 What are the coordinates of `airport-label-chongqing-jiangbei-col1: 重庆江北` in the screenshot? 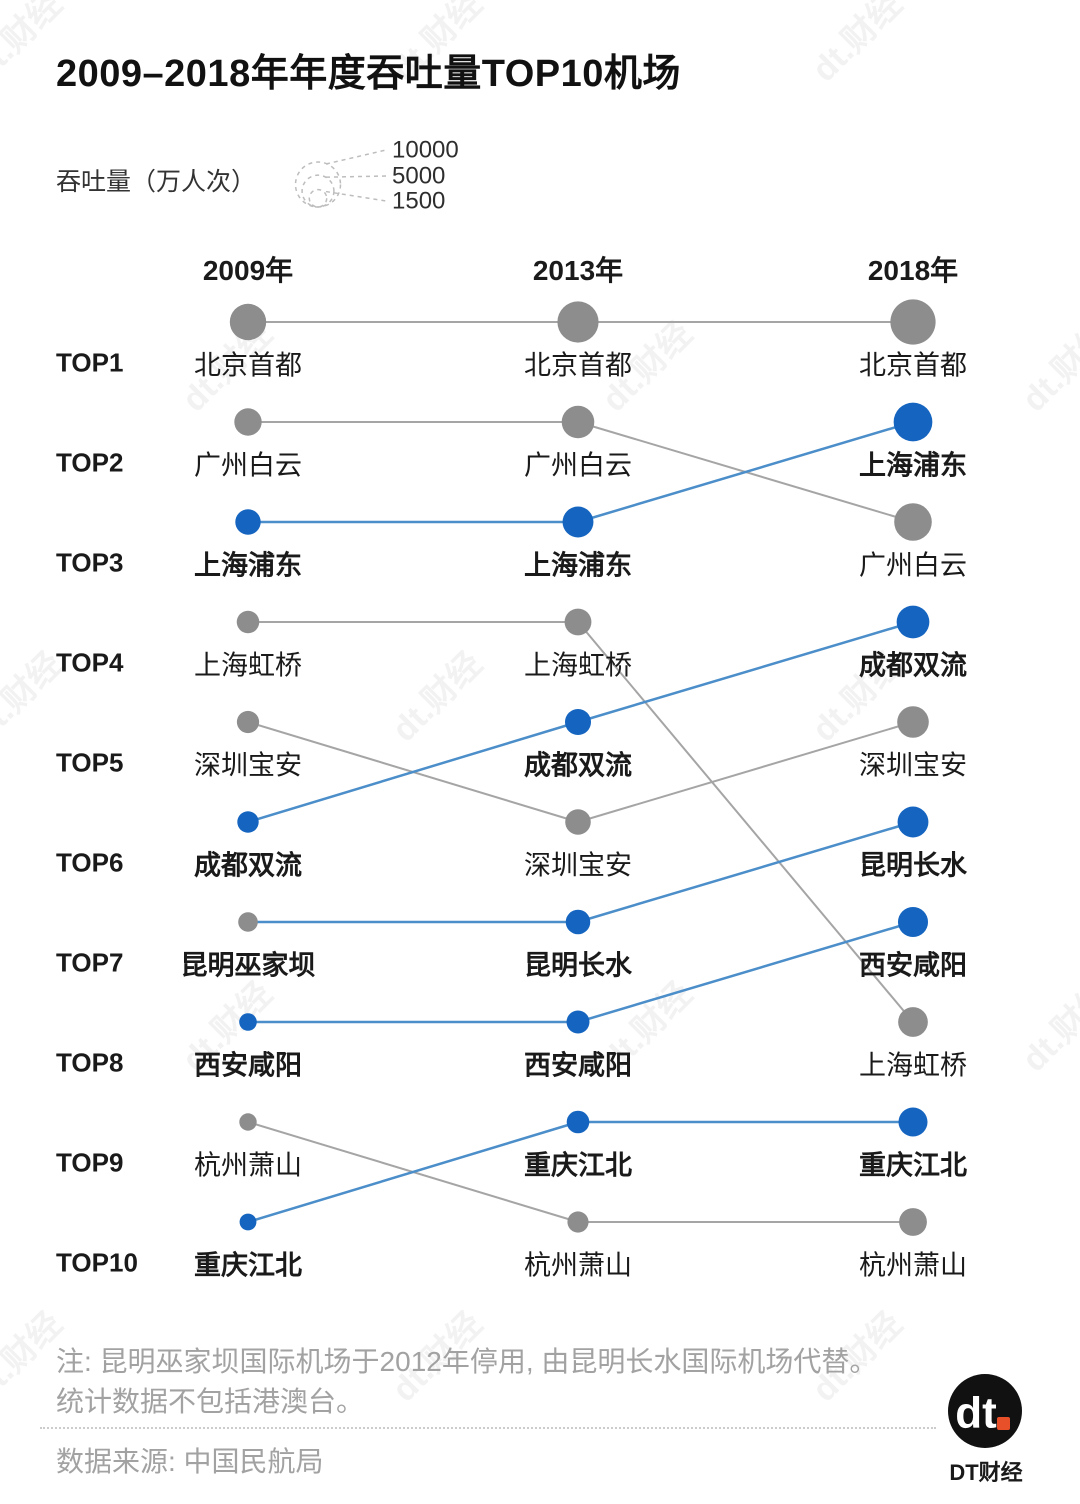 It's located at (578, 1165).